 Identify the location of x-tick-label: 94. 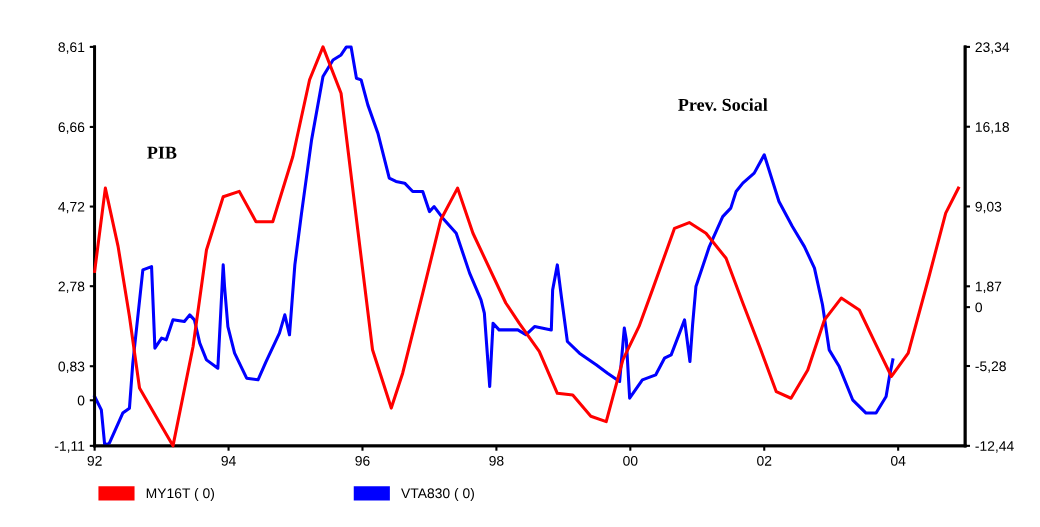
(228, 460).